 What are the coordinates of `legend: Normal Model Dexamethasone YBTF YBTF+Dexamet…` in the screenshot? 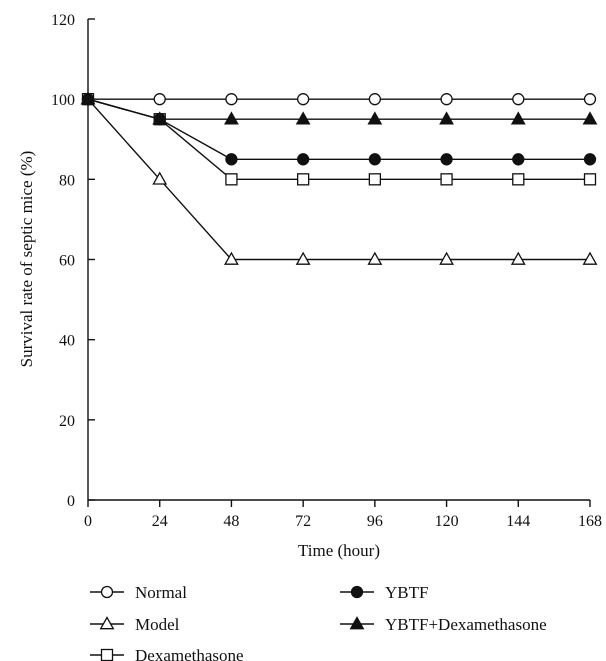 It's located at (318, 622).